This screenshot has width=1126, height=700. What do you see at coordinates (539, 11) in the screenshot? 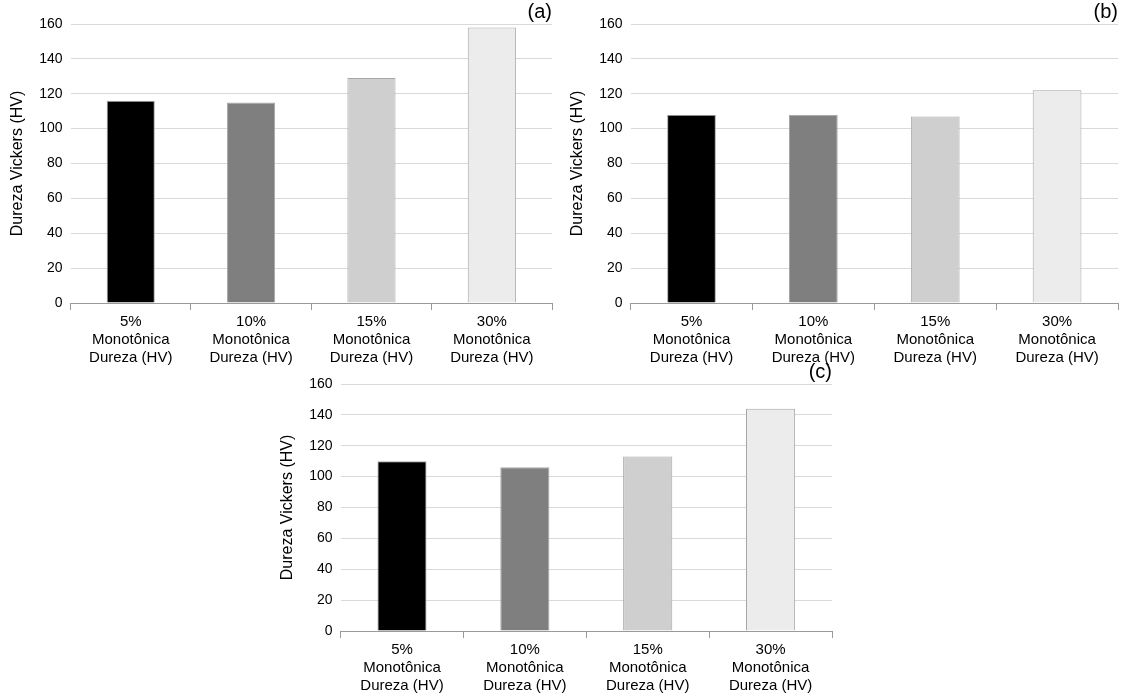
I see `chart-title: (a)` at bounding box center [539, 11].